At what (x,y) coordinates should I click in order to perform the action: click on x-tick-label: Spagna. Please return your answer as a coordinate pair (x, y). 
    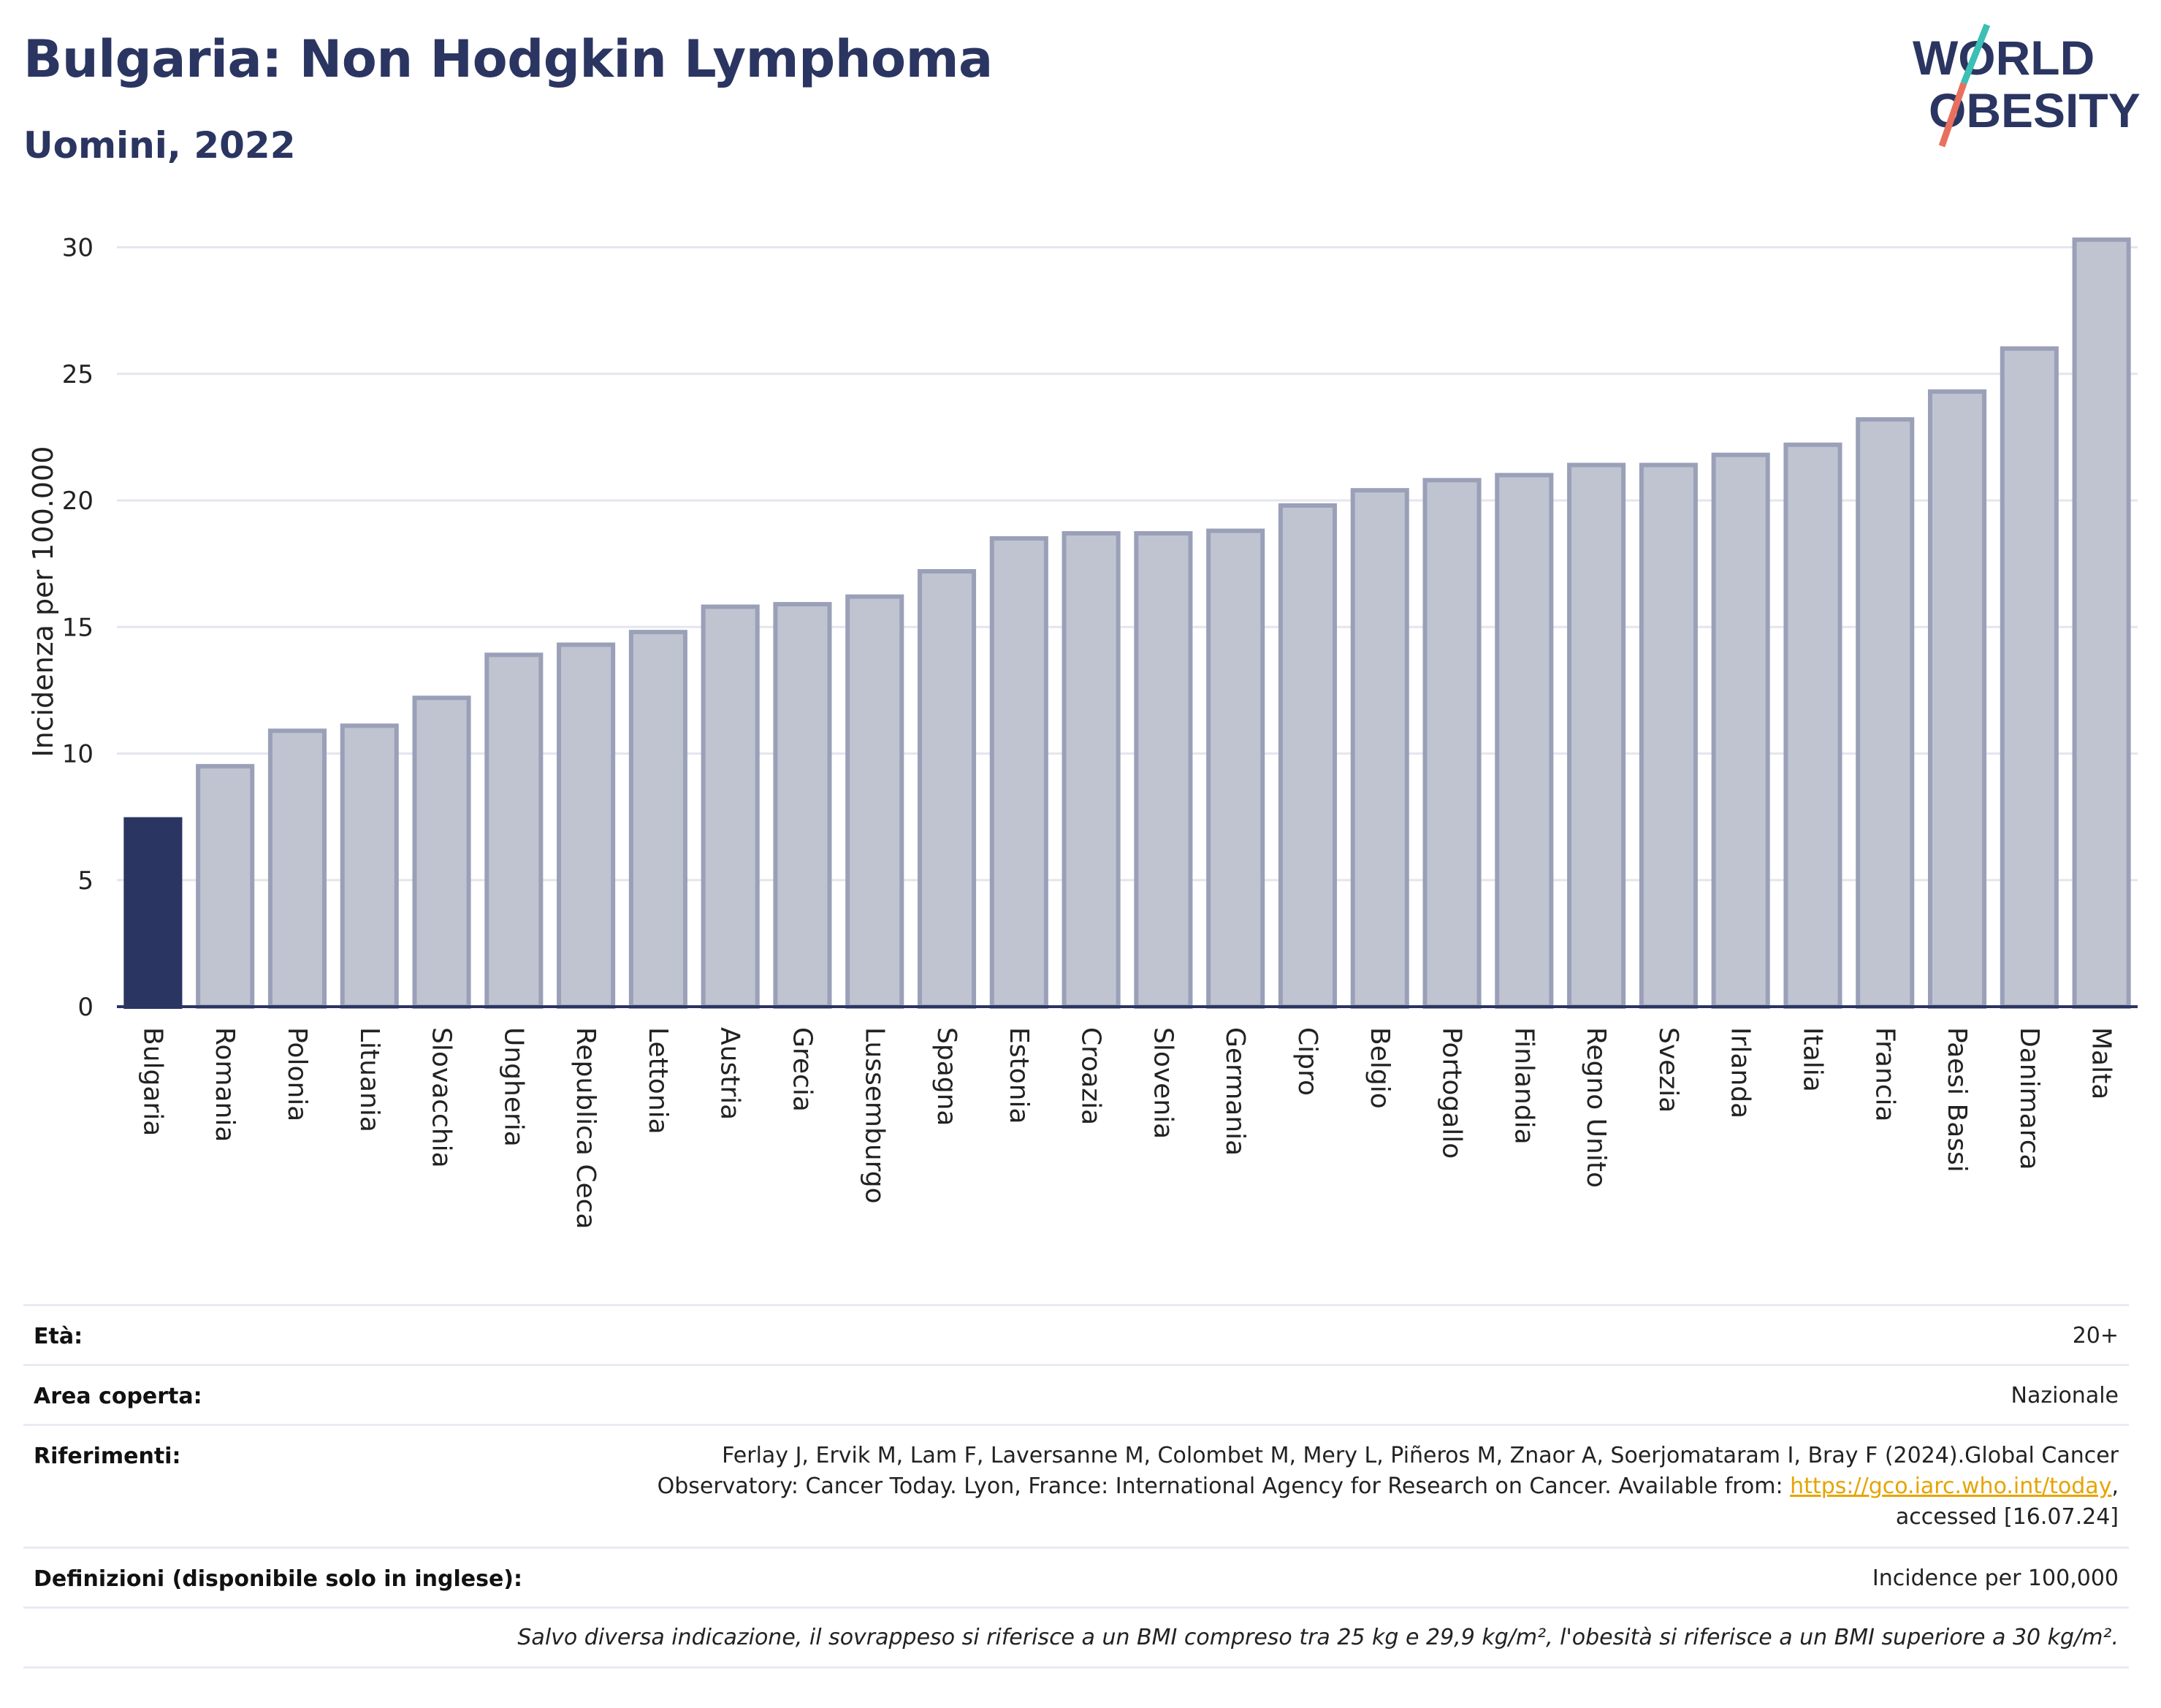
    Looking at the image, I should click on (946, 1076).